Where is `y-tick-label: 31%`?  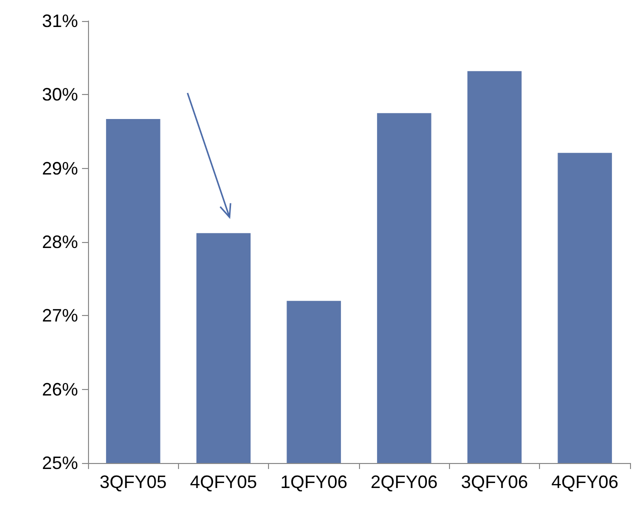 y-tick-label: 31% is located at coordinates (60, 21).